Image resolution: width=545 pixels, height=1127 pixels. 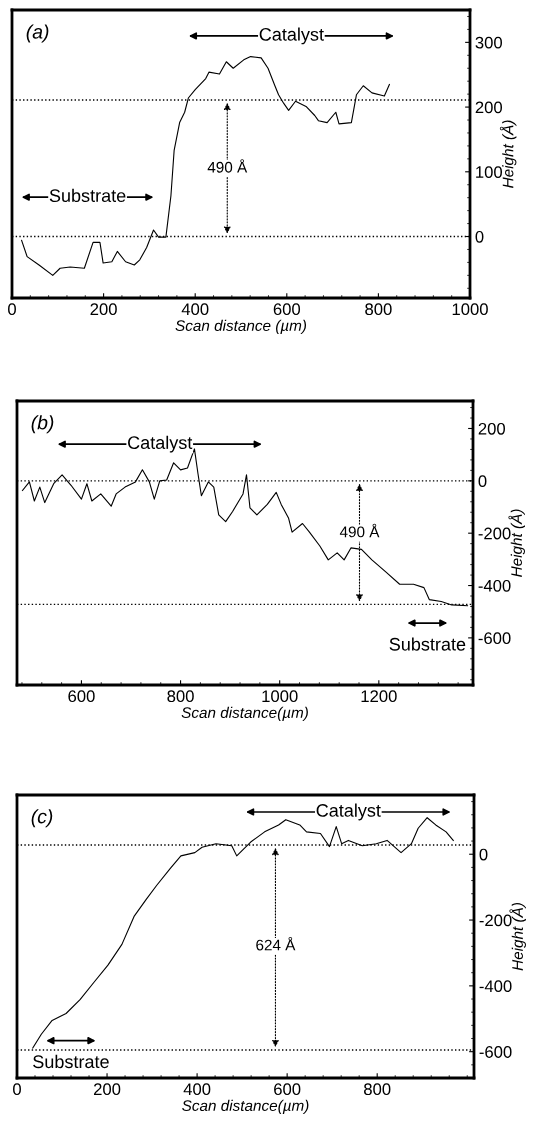 I want to click on x-axis-title: Scan distance (µm), so click(x=241, y=327).